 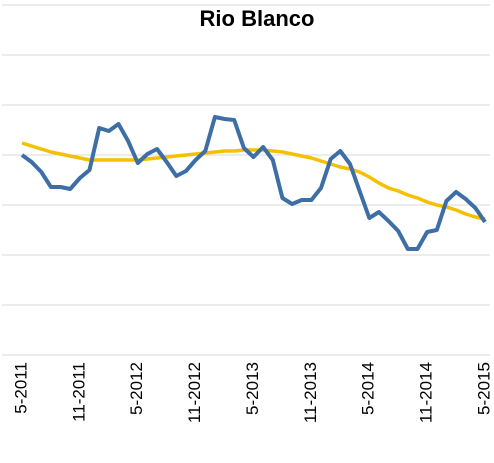 I want to click on x-tick-label: 11-2014, so click(x=426, y=392).